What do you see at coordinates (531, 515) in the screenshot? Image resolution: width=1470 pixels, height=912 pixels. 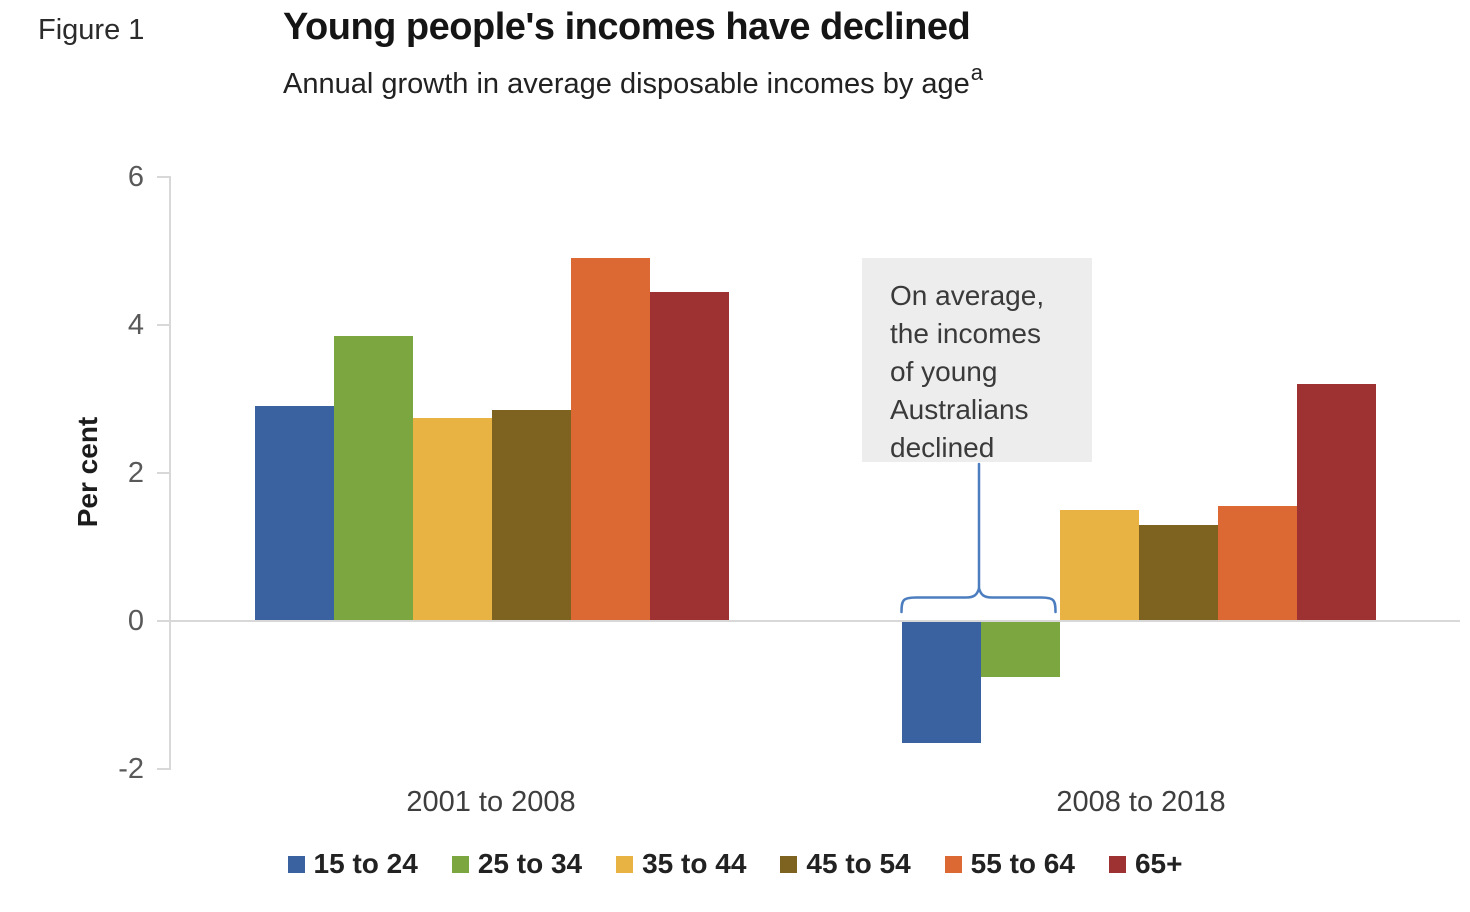 I see `bar-45-to-54-2001-to-2008` at bounding box center [531, 515].